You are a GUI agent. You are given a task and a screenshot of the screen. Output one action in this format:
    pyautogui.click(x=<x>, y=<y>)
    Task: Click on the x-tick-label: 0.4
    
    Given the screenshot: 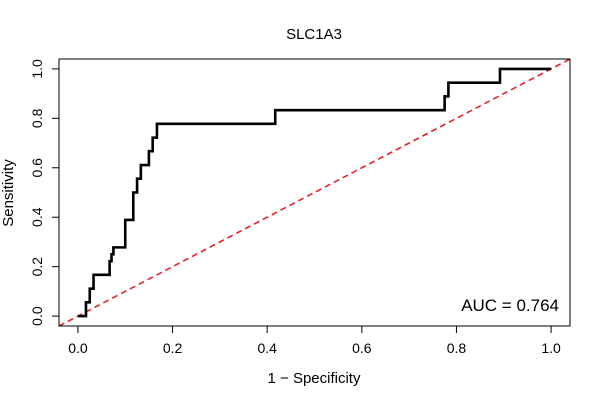 What is the action you would take?
    pyautogui.click(x=267, y=348)
    